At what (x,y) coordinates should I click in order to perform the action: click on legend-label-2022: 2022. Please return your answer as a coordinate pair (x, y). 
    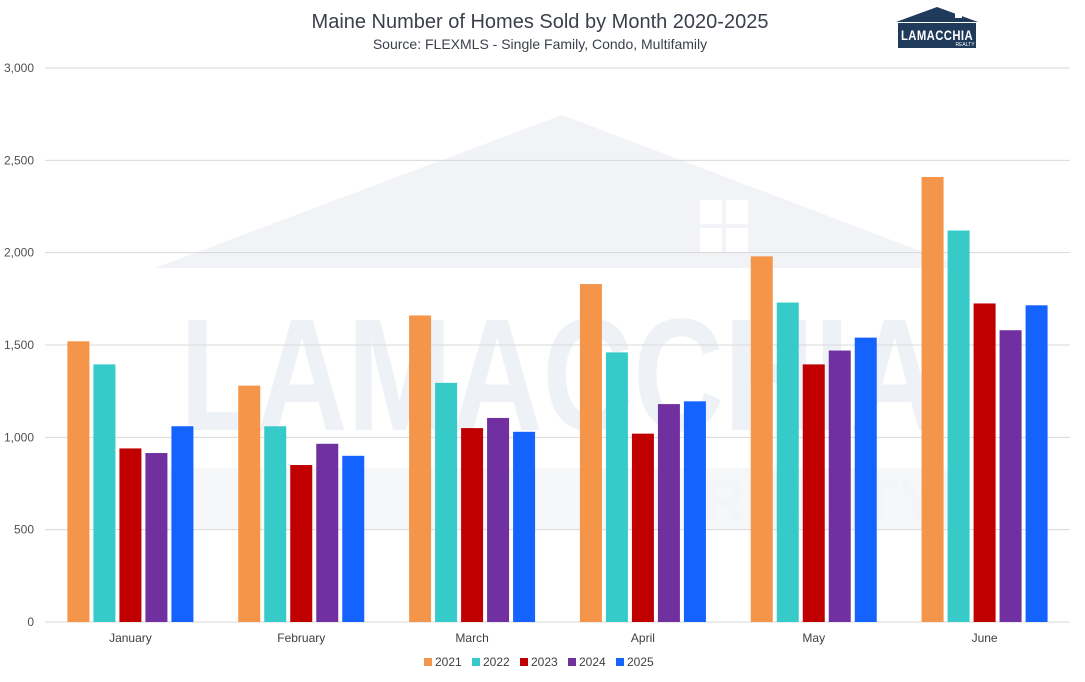
    Looking at the image, I should click on (496, 662).